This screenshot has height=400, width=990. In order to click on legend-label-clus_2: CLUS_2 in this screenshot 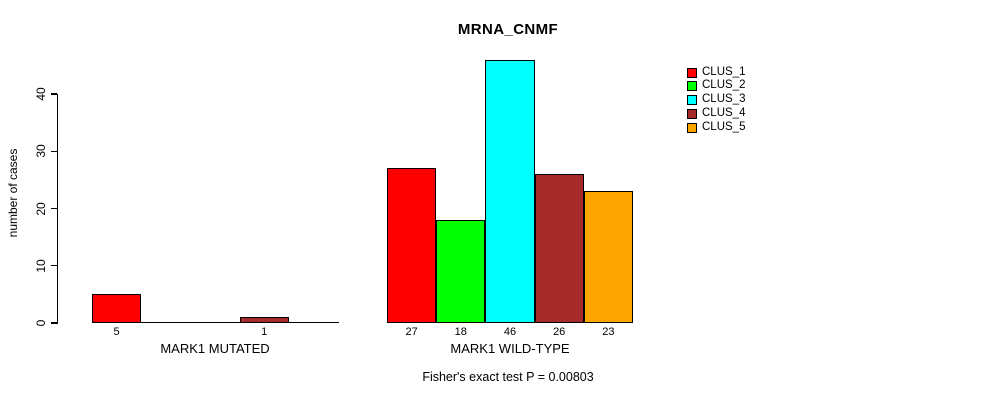, I will do `click(724, 85)`.